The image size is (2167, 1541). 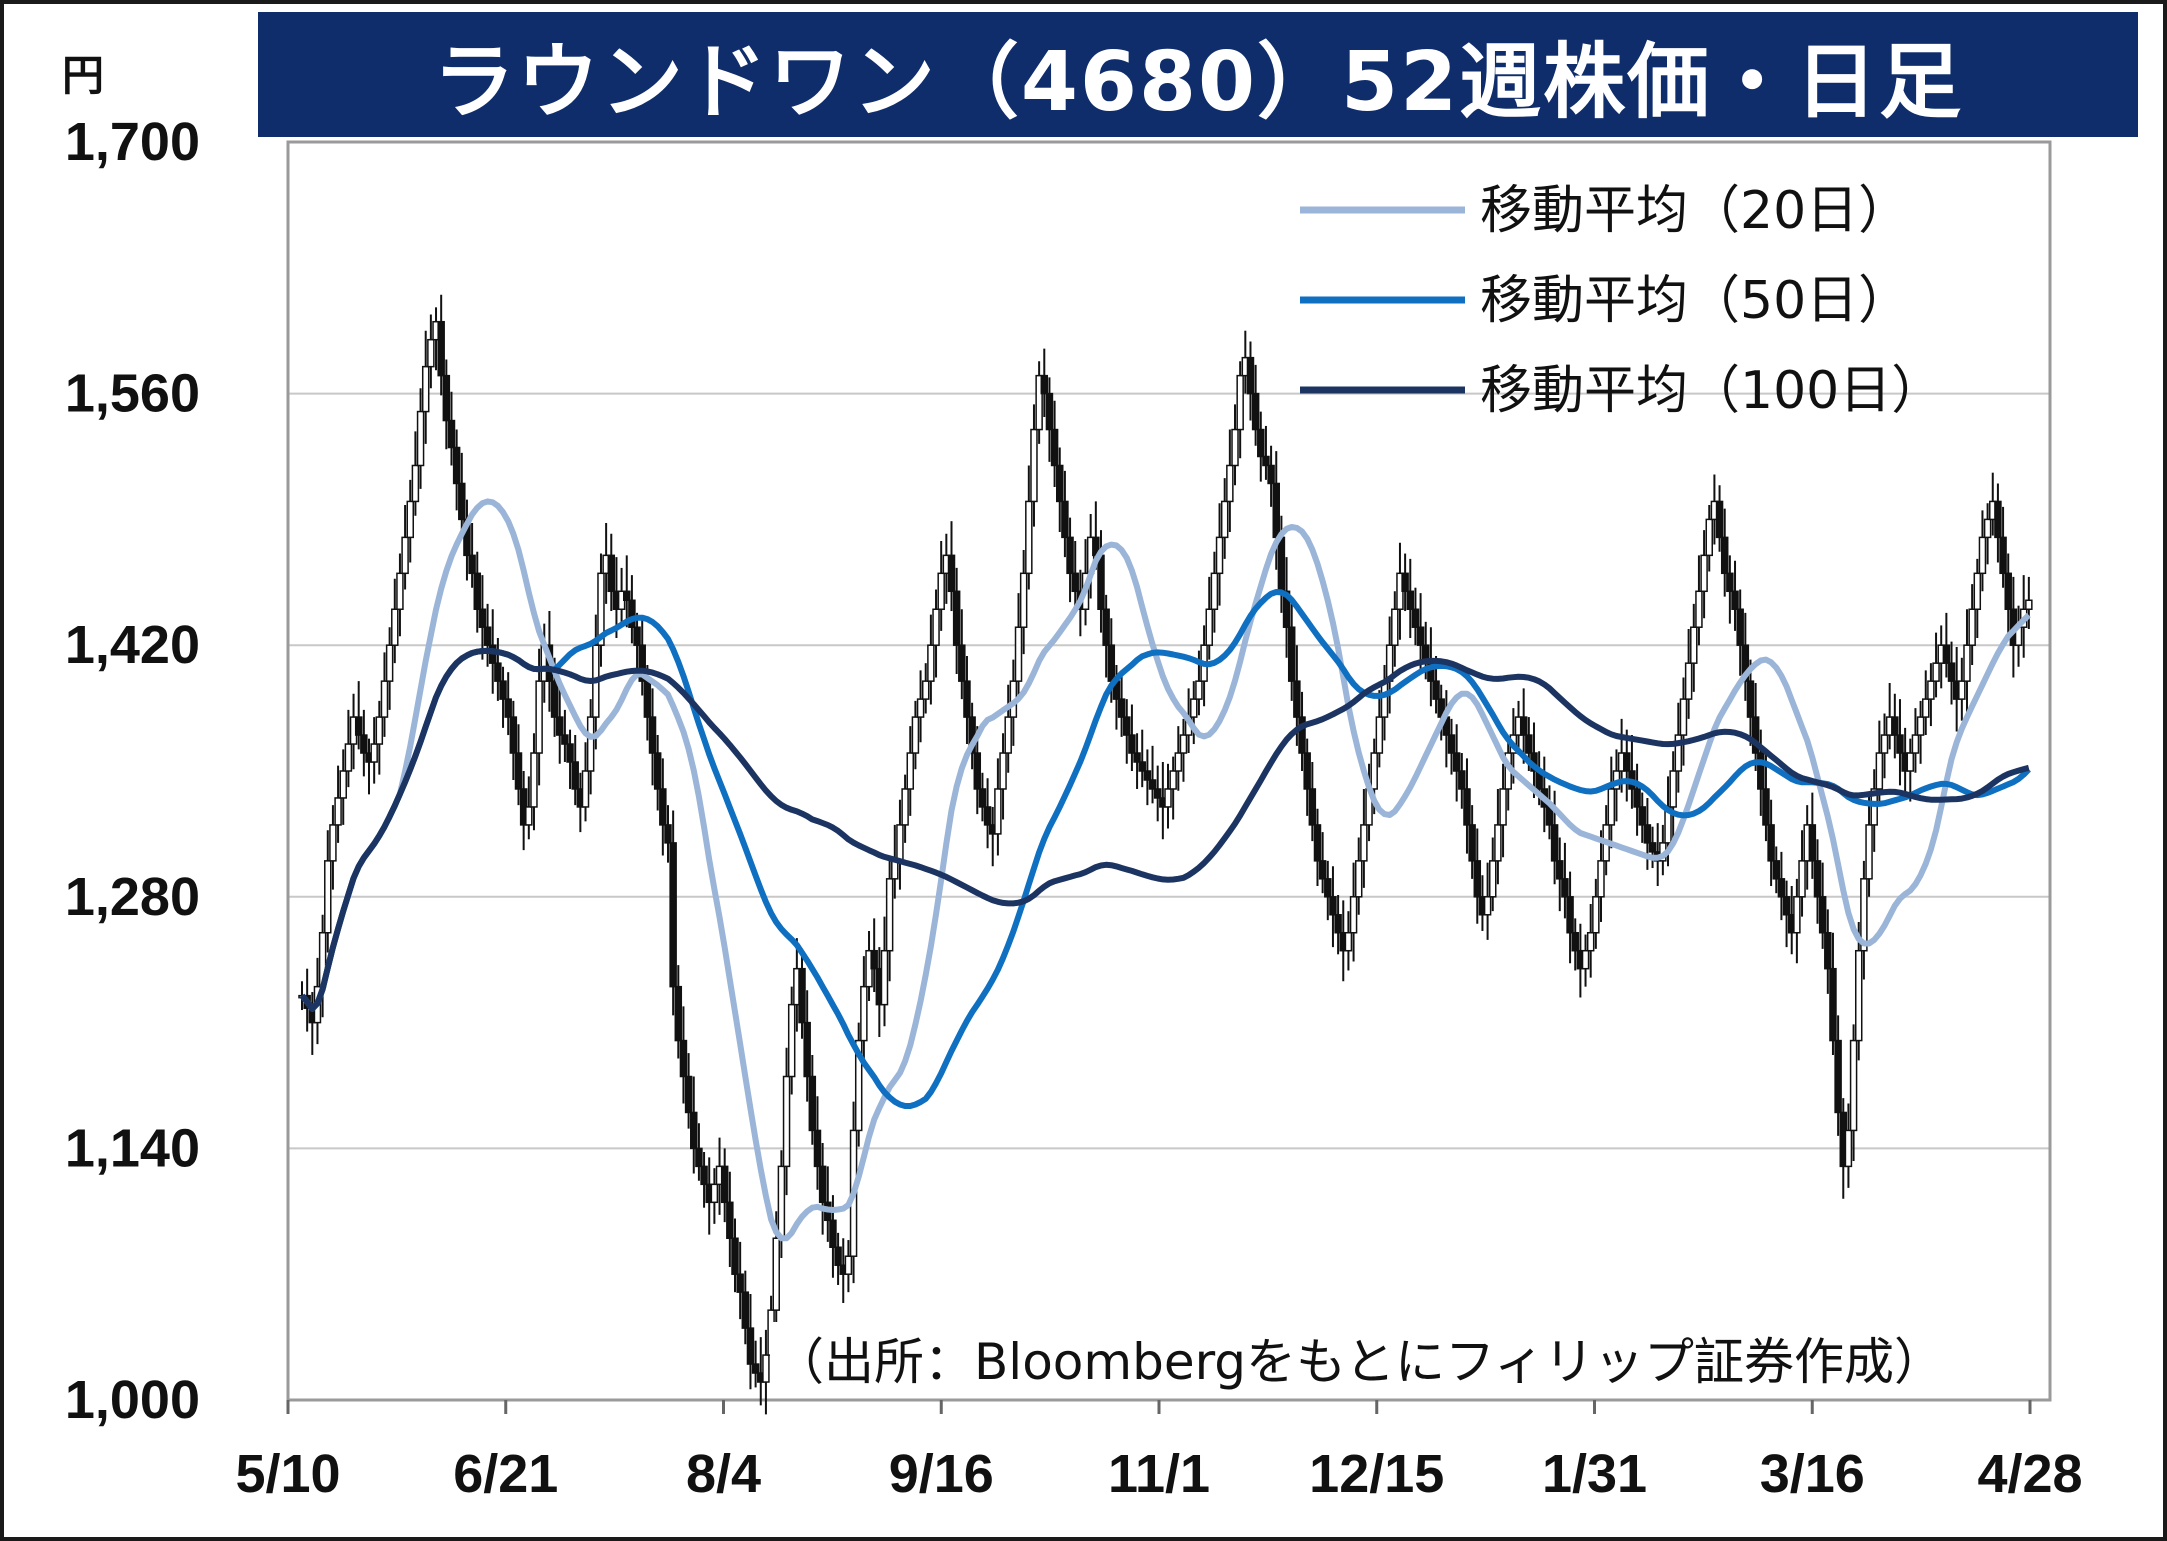 What do you see at coordinates (1812, 1474) in the screenshot?
I see `x-tick-label: 3/16` at bounding box center [1812, 1474].